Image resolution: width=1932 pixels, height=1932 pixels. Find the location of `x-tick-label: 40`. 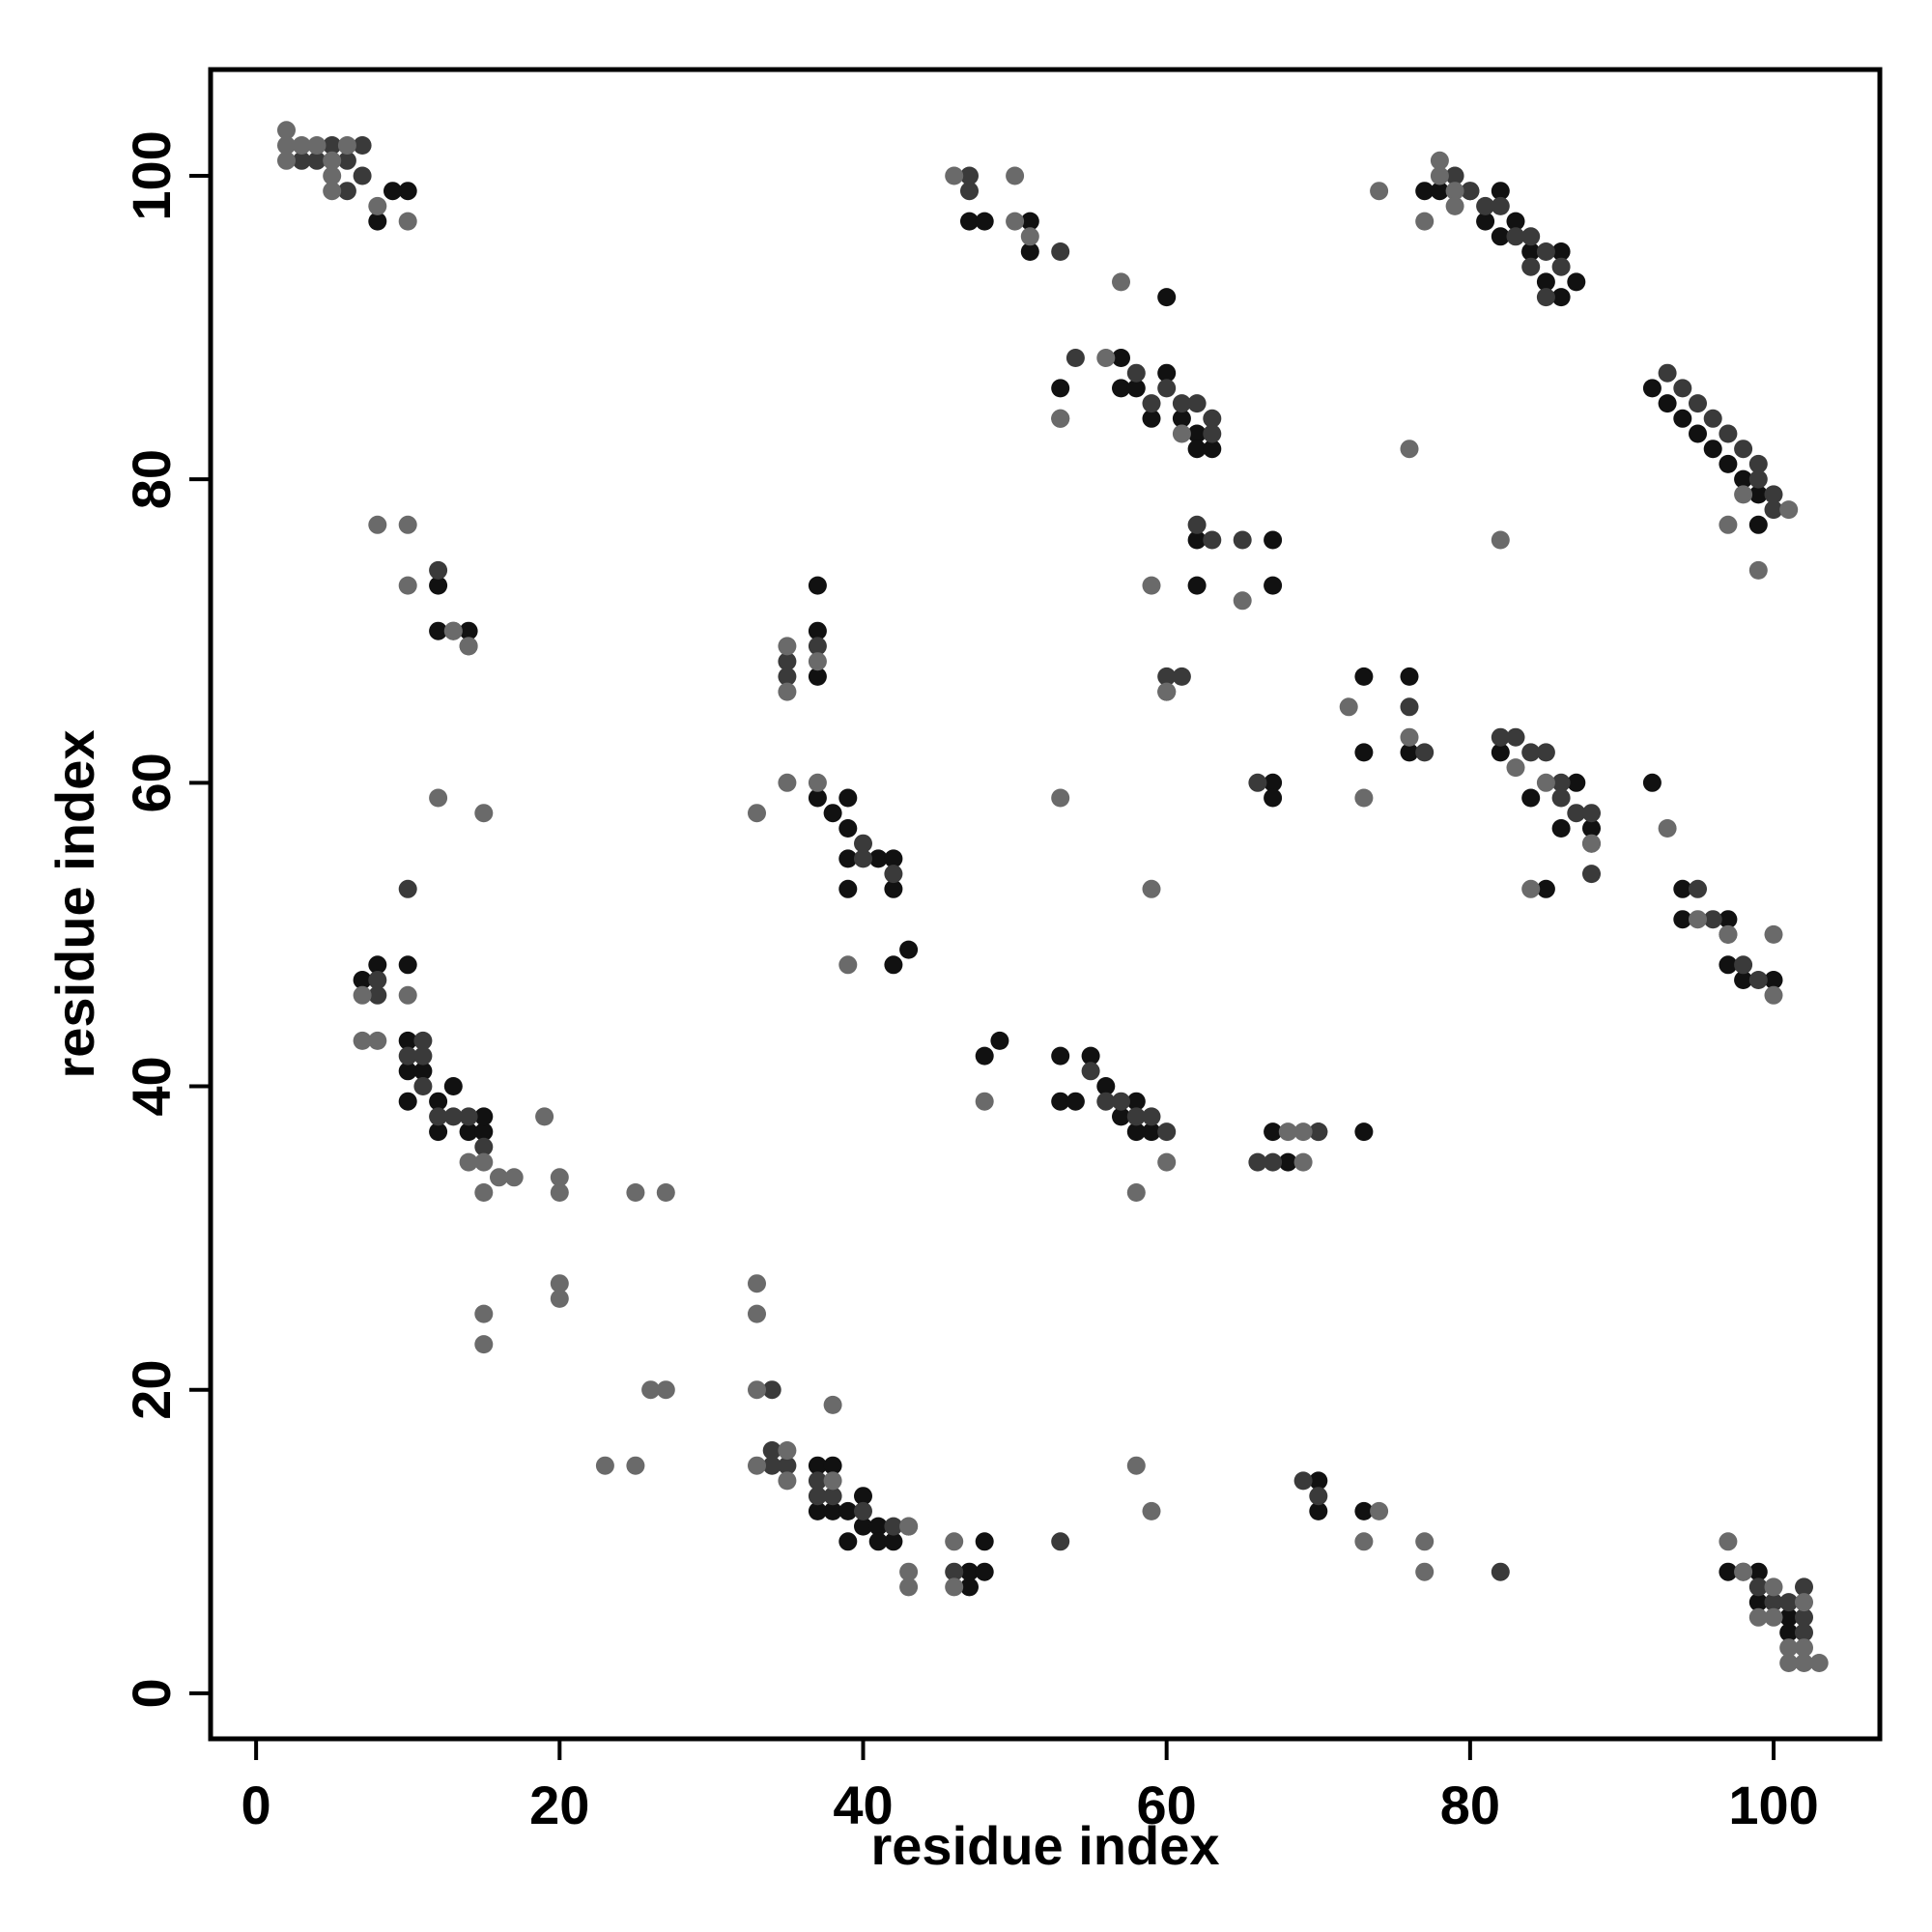

x-tick-label: 40 is located at coordinates (863, 1805).